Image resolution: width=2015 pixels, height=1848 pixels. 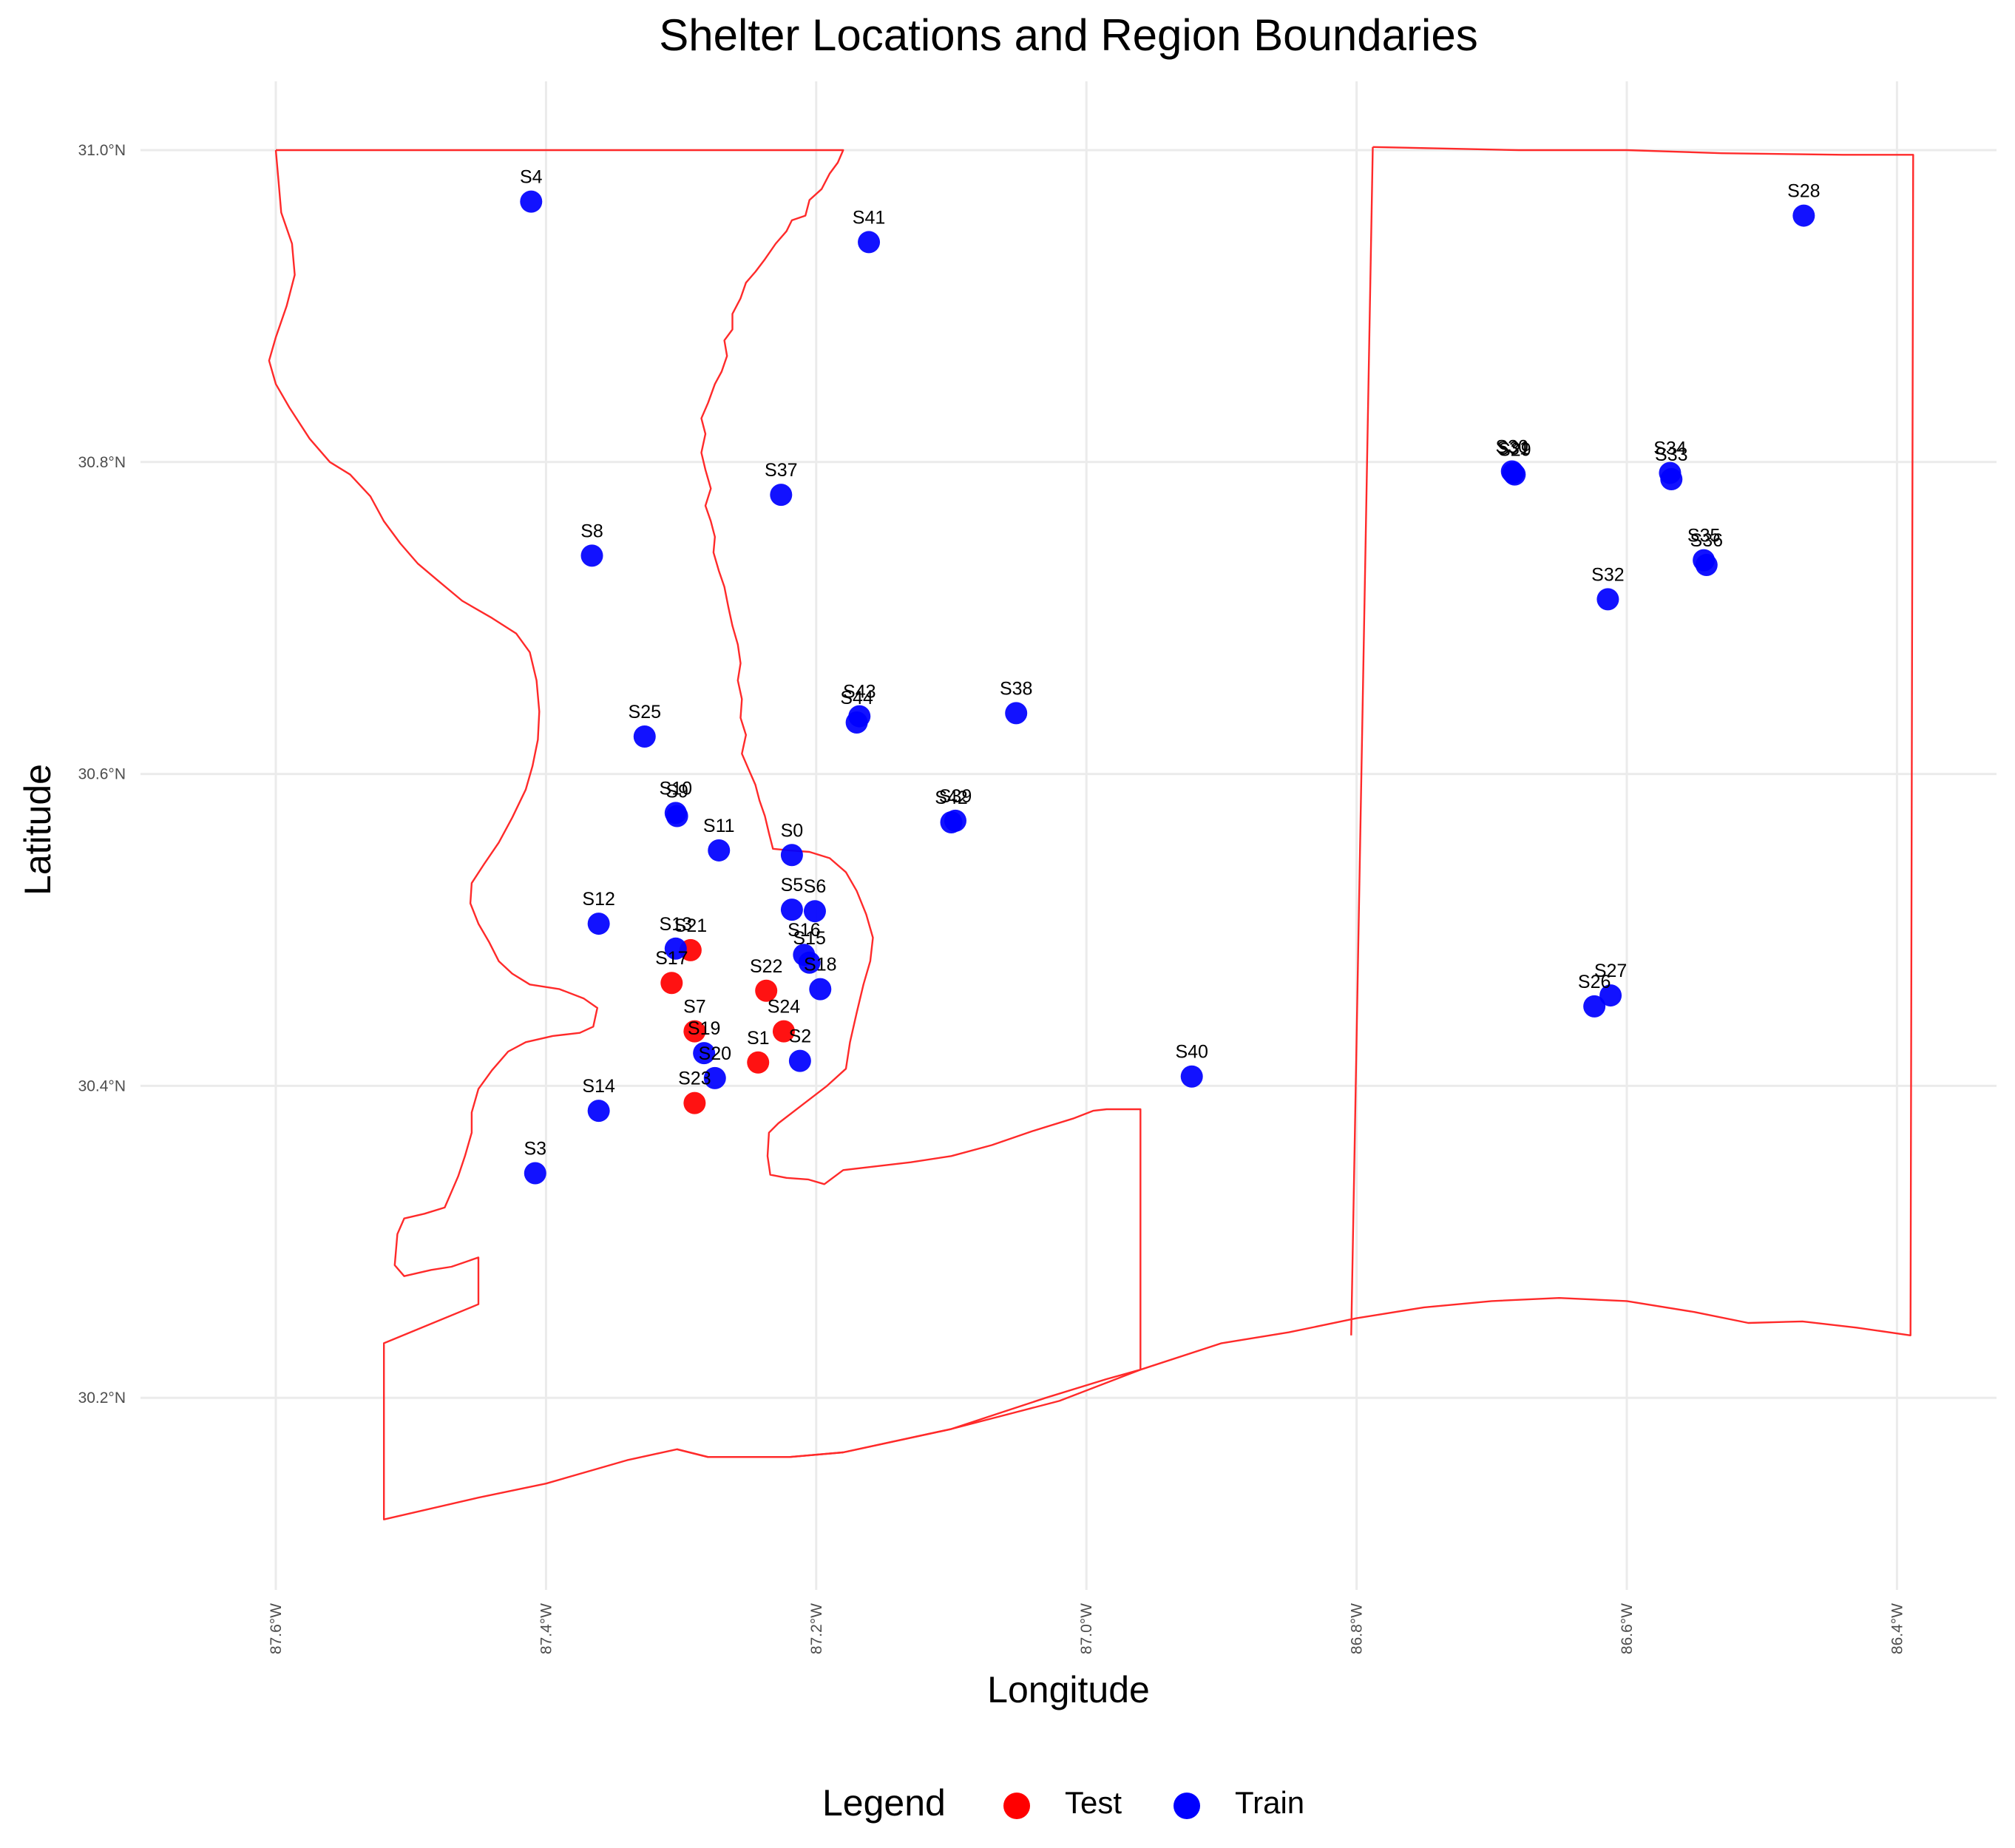 I want to click on x-tick-label: 86.8°W, so click(x=1357, y=1629).